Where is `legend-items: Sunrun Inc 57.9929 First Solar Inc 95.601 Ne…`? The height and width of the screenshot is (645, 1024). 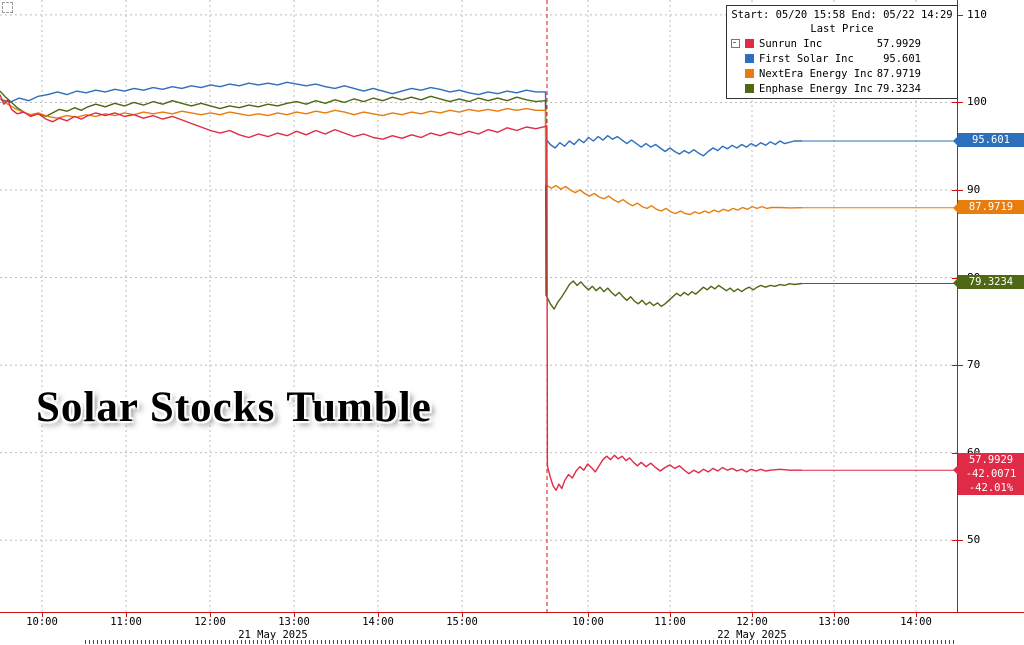
legend-items: Sunrun Inc 57.9929 First Solar Inc 95.601 Ne… is located at coordinates (842, 66).